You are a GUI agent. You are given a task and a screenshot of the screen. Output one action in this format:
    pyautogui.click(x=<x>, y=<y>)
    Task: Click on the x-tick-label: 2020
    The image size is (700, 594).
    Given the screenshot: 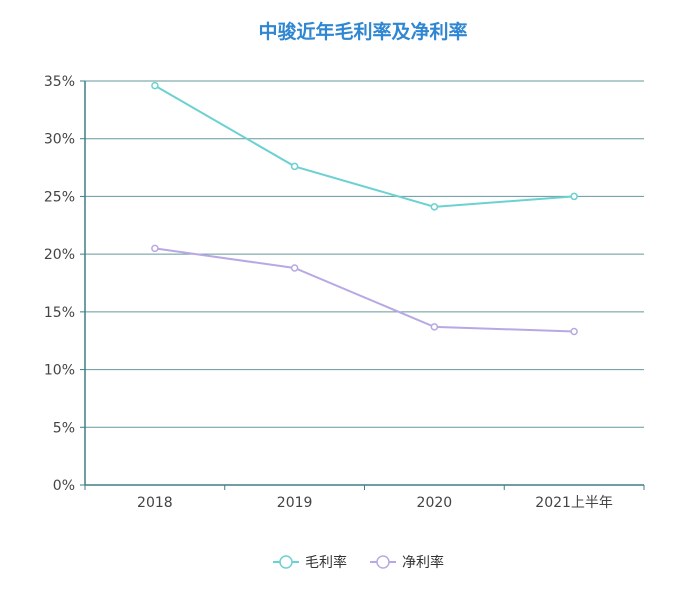 What is the action you would take?
    pyautogui.click(x=435, y=503)
    